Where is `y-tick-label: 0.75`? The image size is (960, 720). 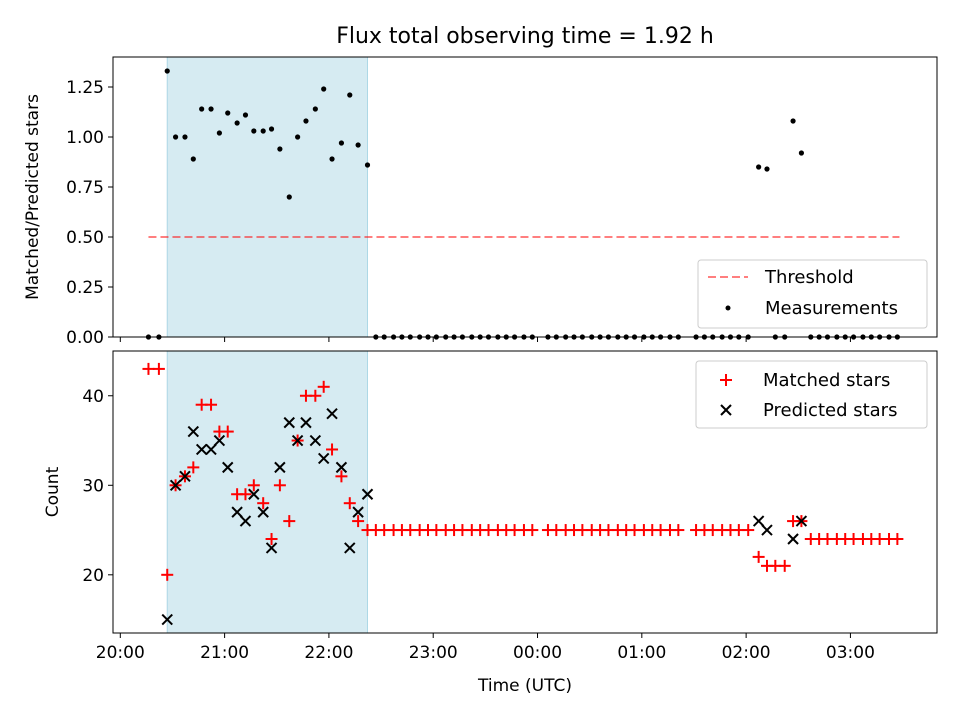 y-tick-label: 0.75 is located at coordinates (85, 188).